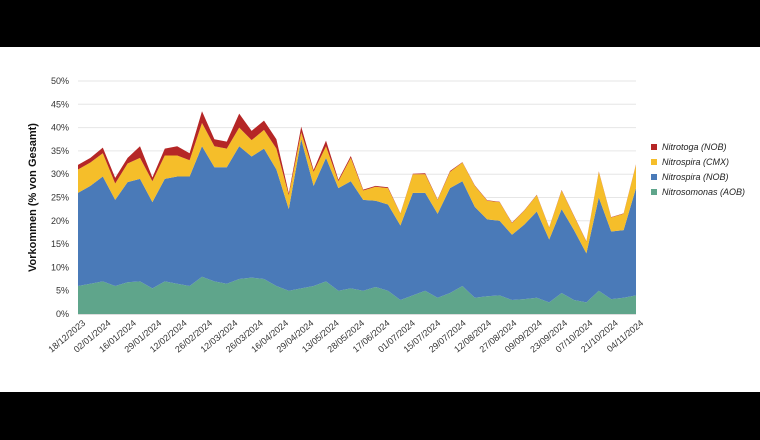 The image size is (760, 440). I want to click on area-nitrosomonas-aob, so click(357, 295).